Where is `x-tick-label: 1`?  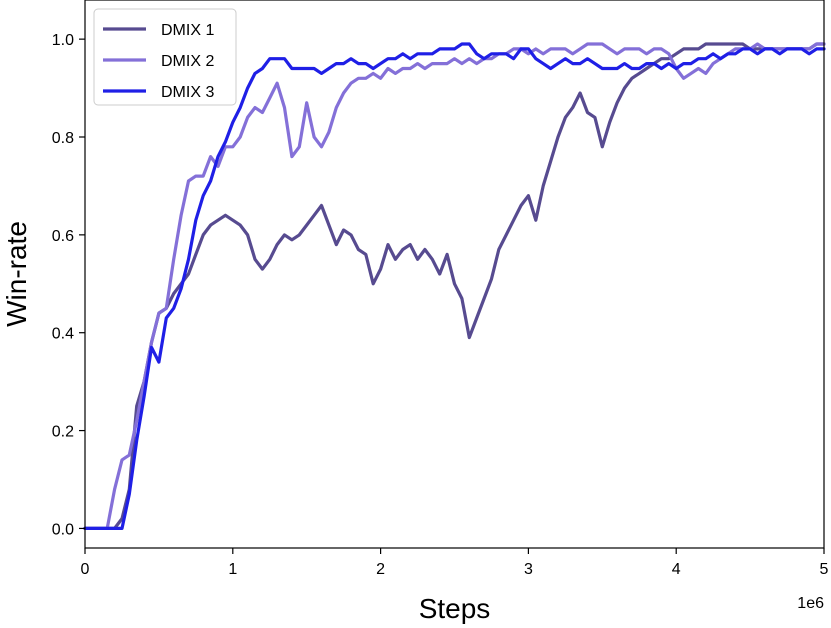
x-tick-label: 1 is located at coordinates (232, 569).